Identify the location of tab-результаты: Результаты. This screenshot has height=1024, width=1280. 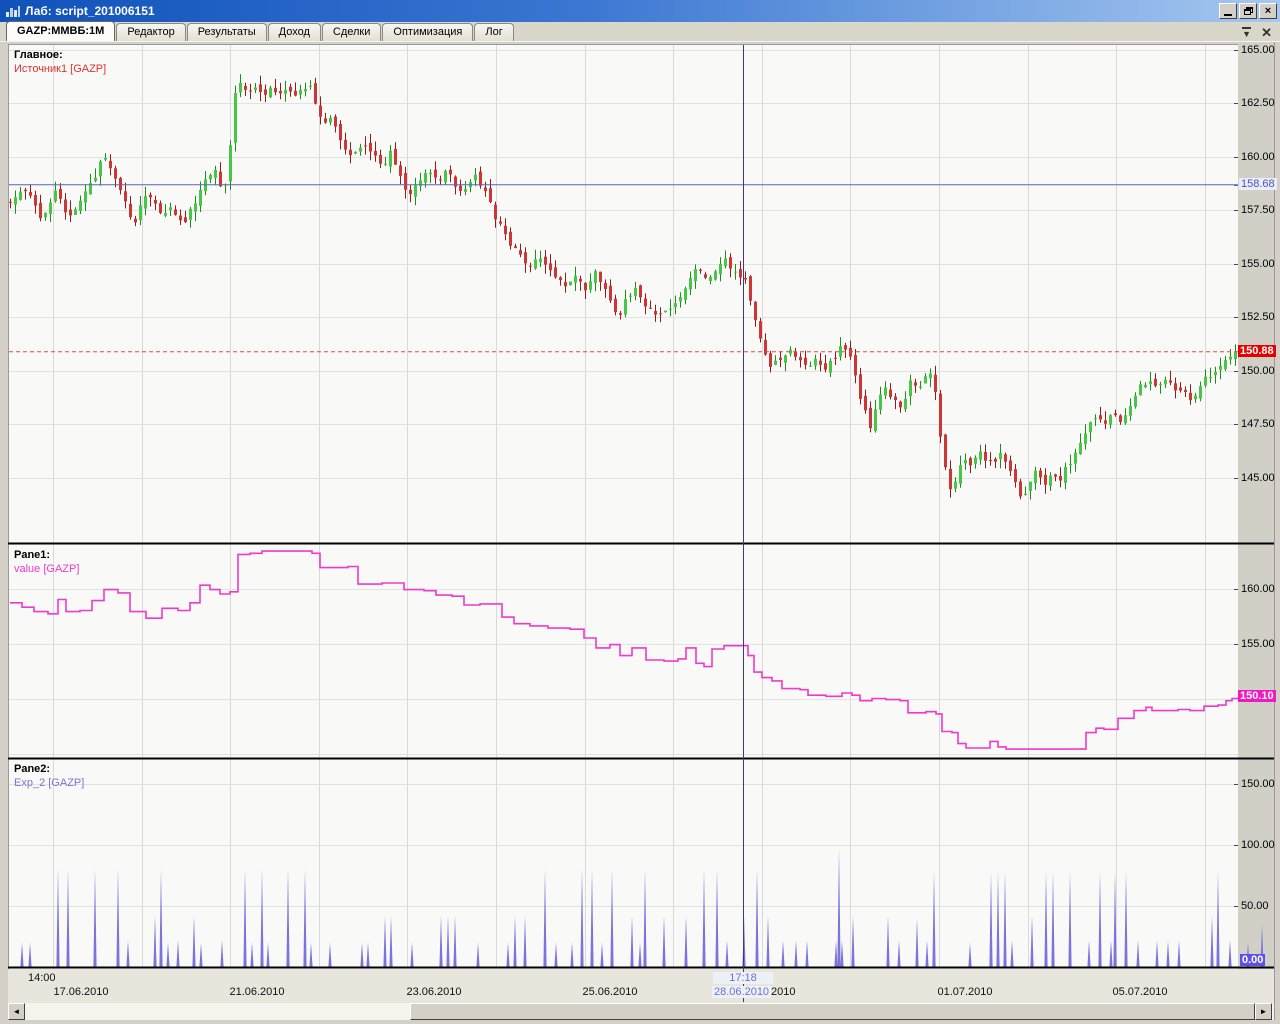
(226, 32).